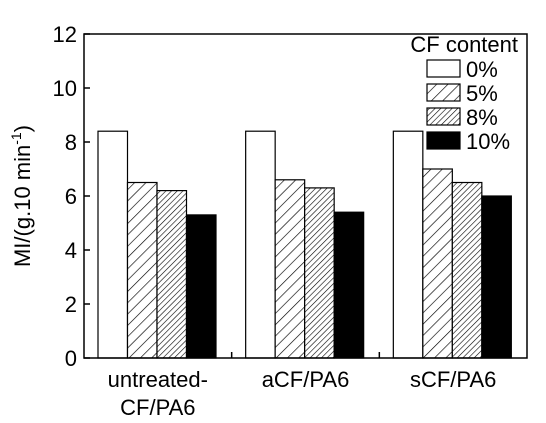 The width and height of the screenshot is (546, 423). Describe the element at coordinates (65, 34) in the screenshot. I see `y-tick-label: 12` at that location.